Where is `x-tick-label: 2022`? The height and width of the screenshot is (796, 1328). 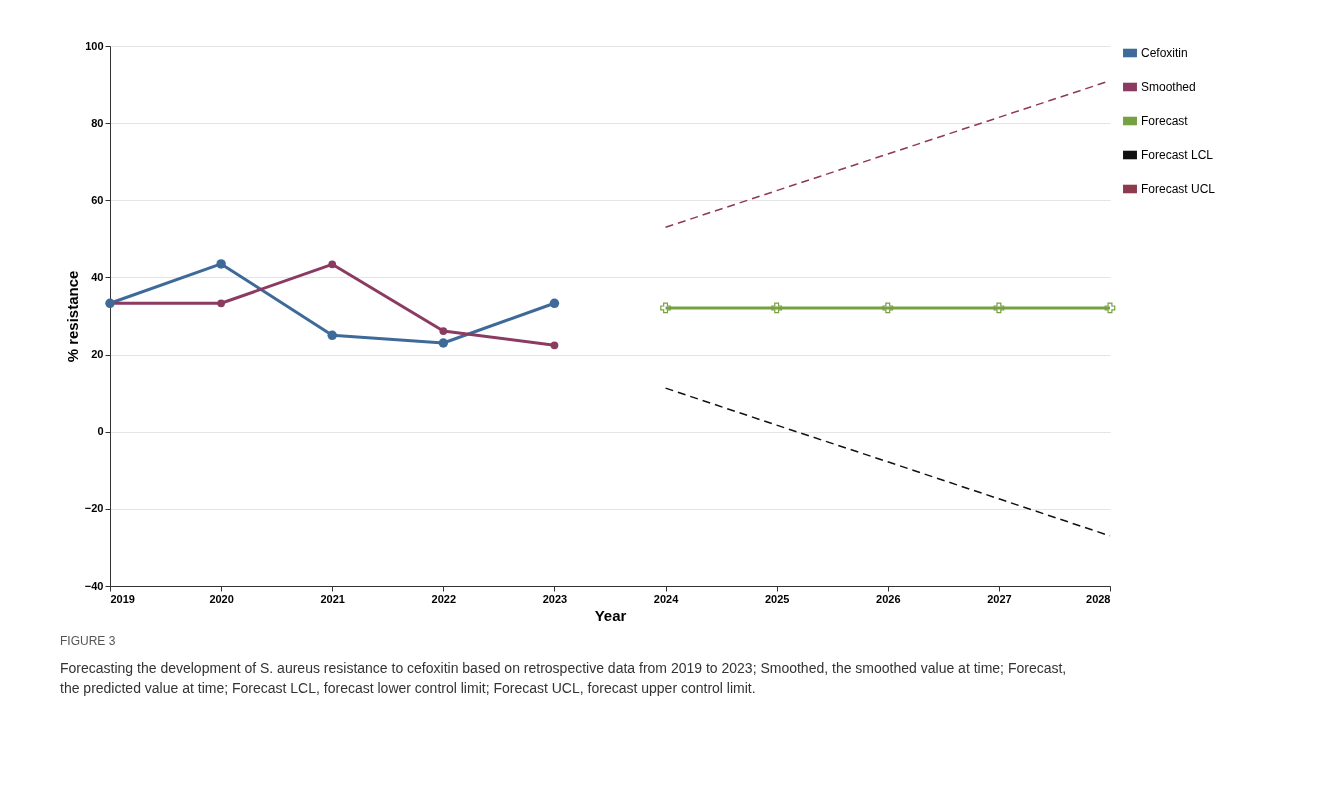 x-tick-label: 2022 is located at coordinates (444, 598).